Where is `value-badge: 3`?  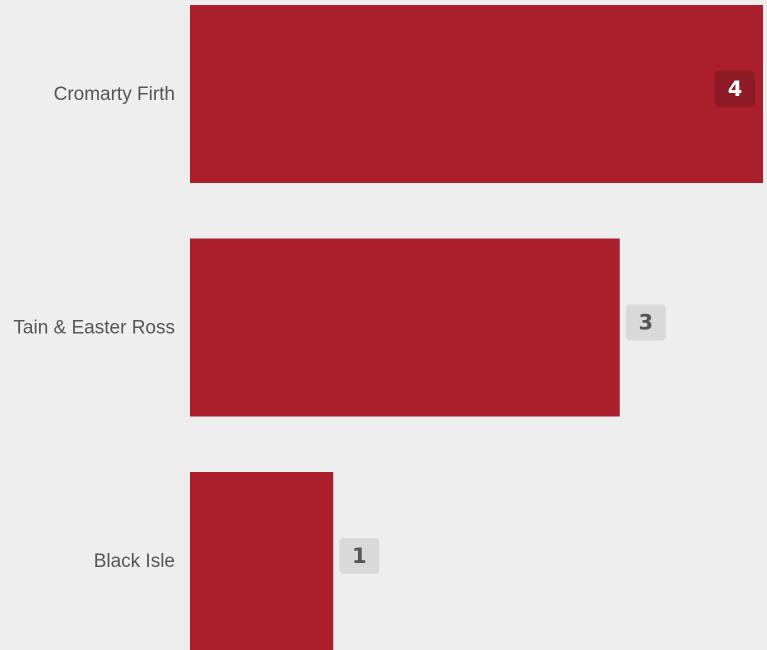
value-badge: 3 is located at coordinates (645, 322).